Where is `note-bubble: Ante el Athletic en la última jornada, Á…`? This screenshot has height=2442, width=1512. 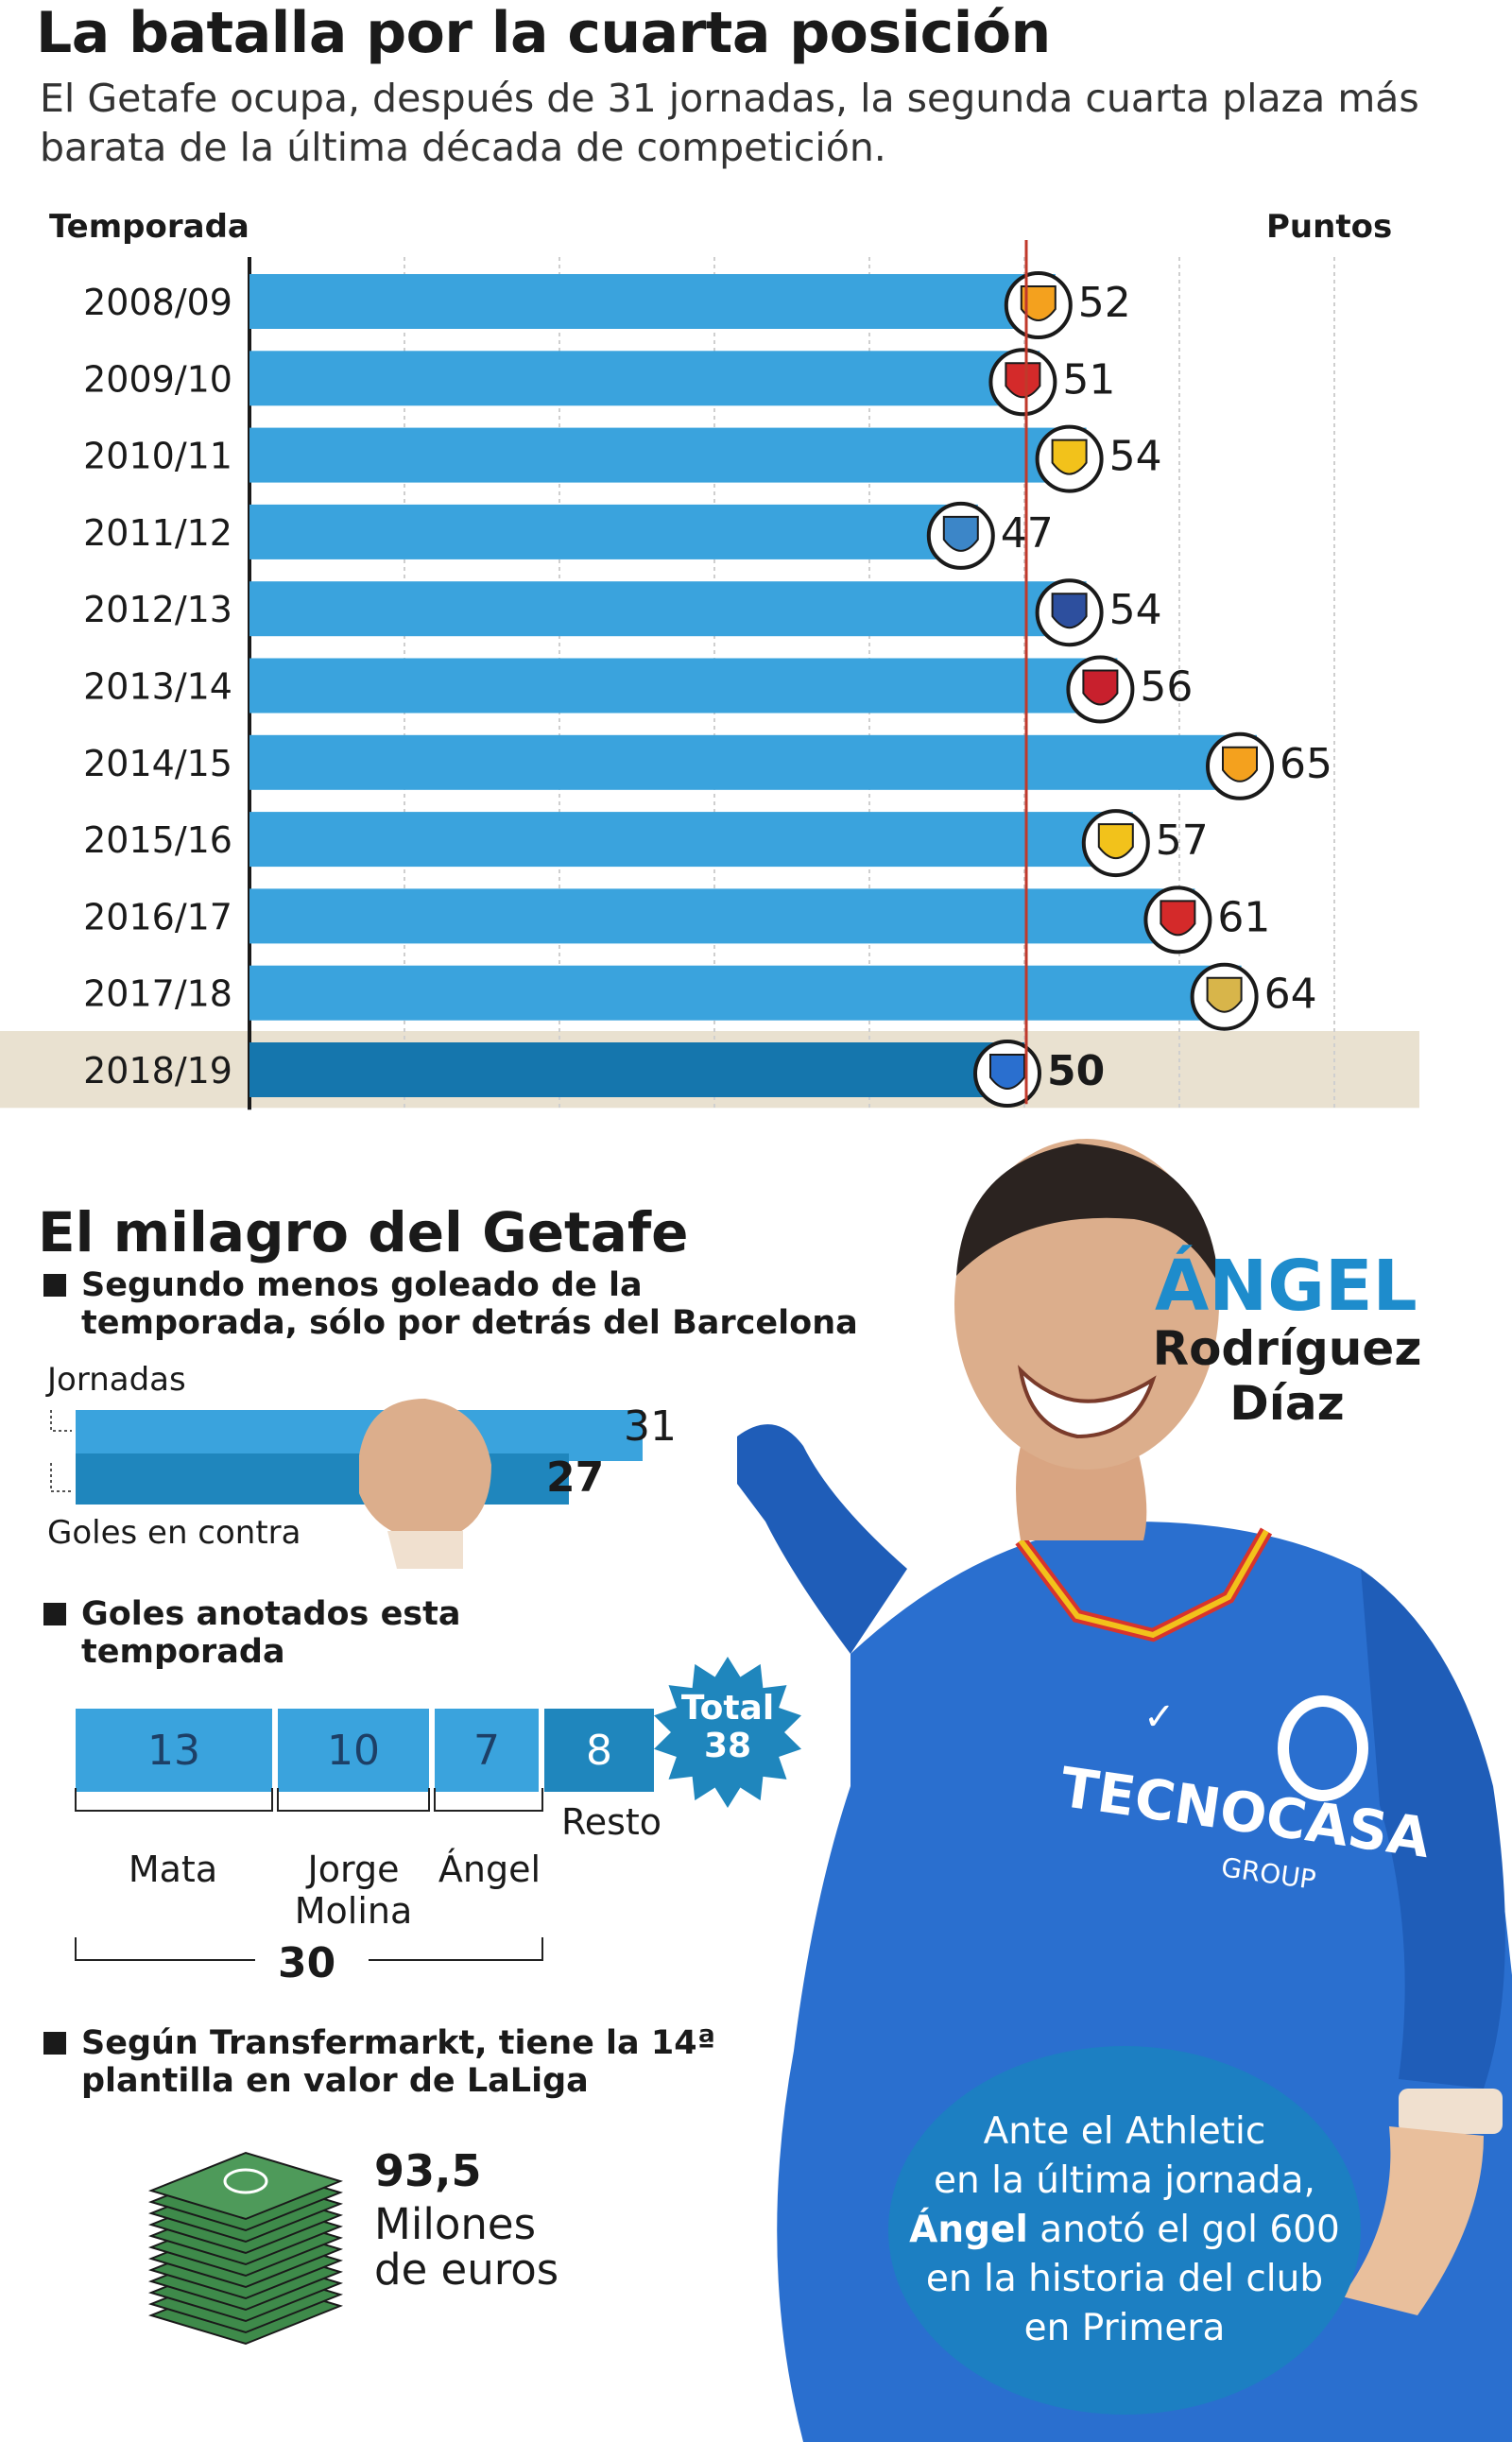 note-bubble: Ante el Athletic en la última jornada, Á… is located at coordinates (1124, 2231).